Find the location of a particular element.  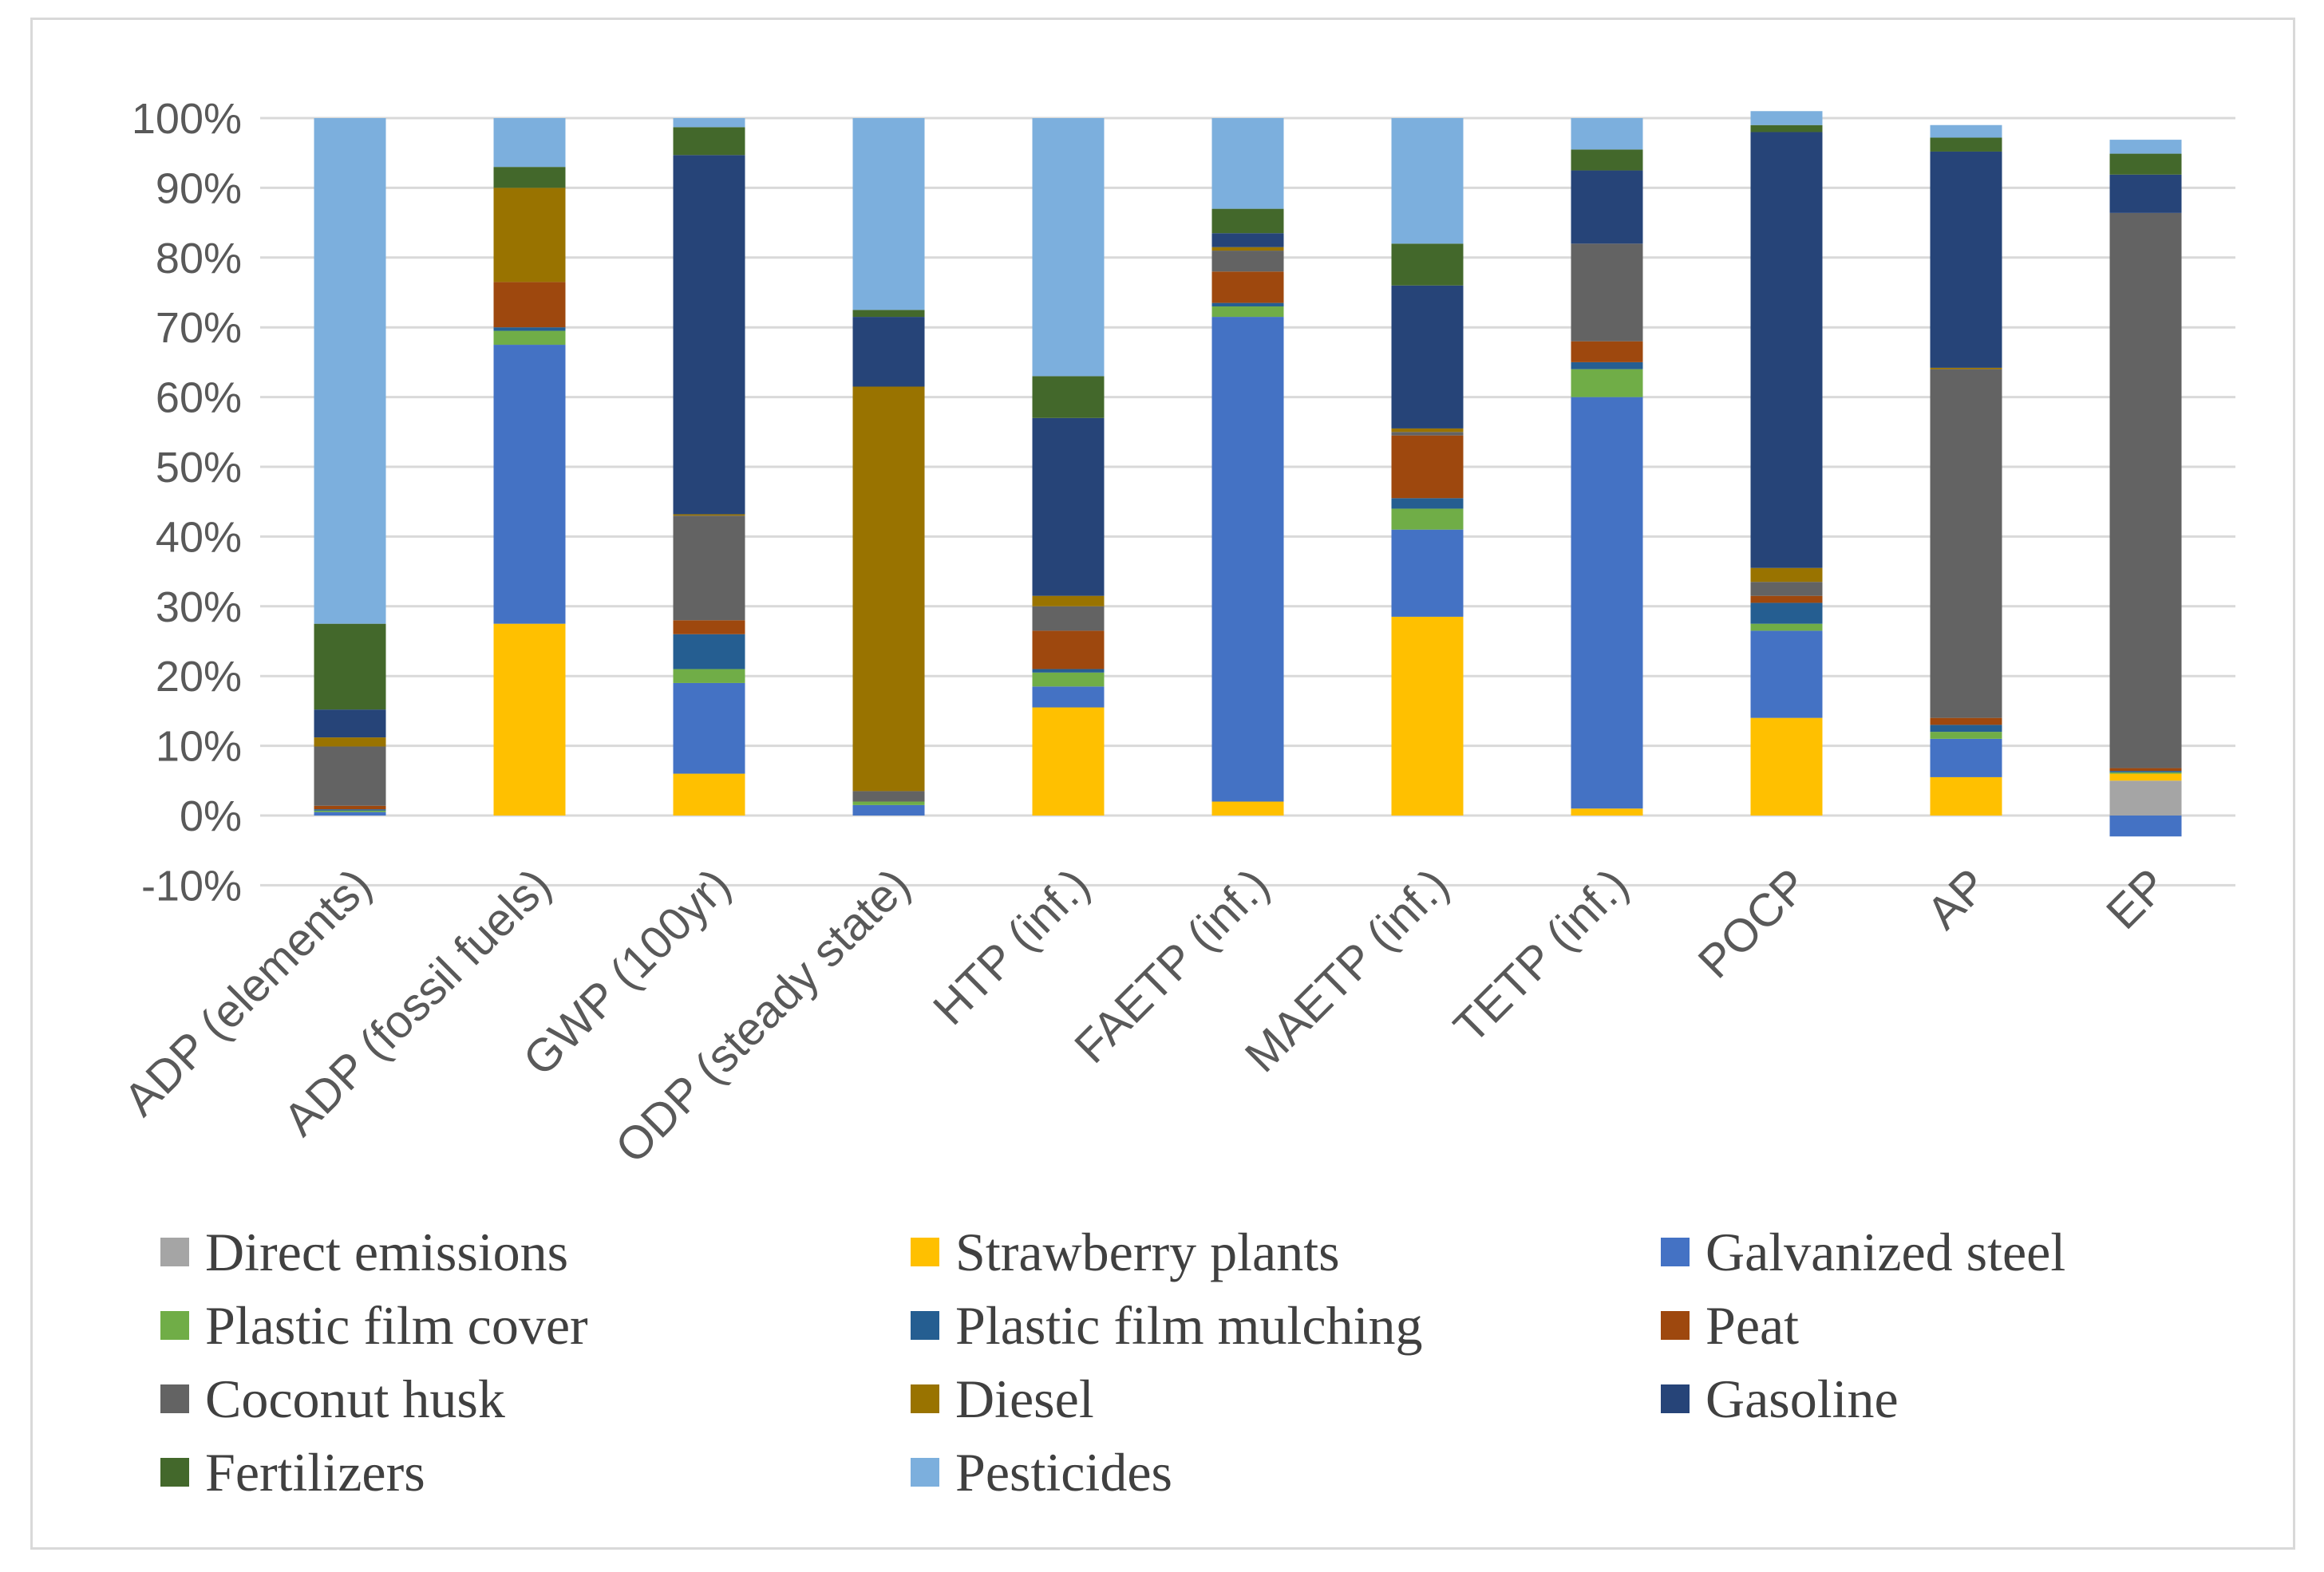

x-tick-label: AP is located at coordinates (1957, 899).